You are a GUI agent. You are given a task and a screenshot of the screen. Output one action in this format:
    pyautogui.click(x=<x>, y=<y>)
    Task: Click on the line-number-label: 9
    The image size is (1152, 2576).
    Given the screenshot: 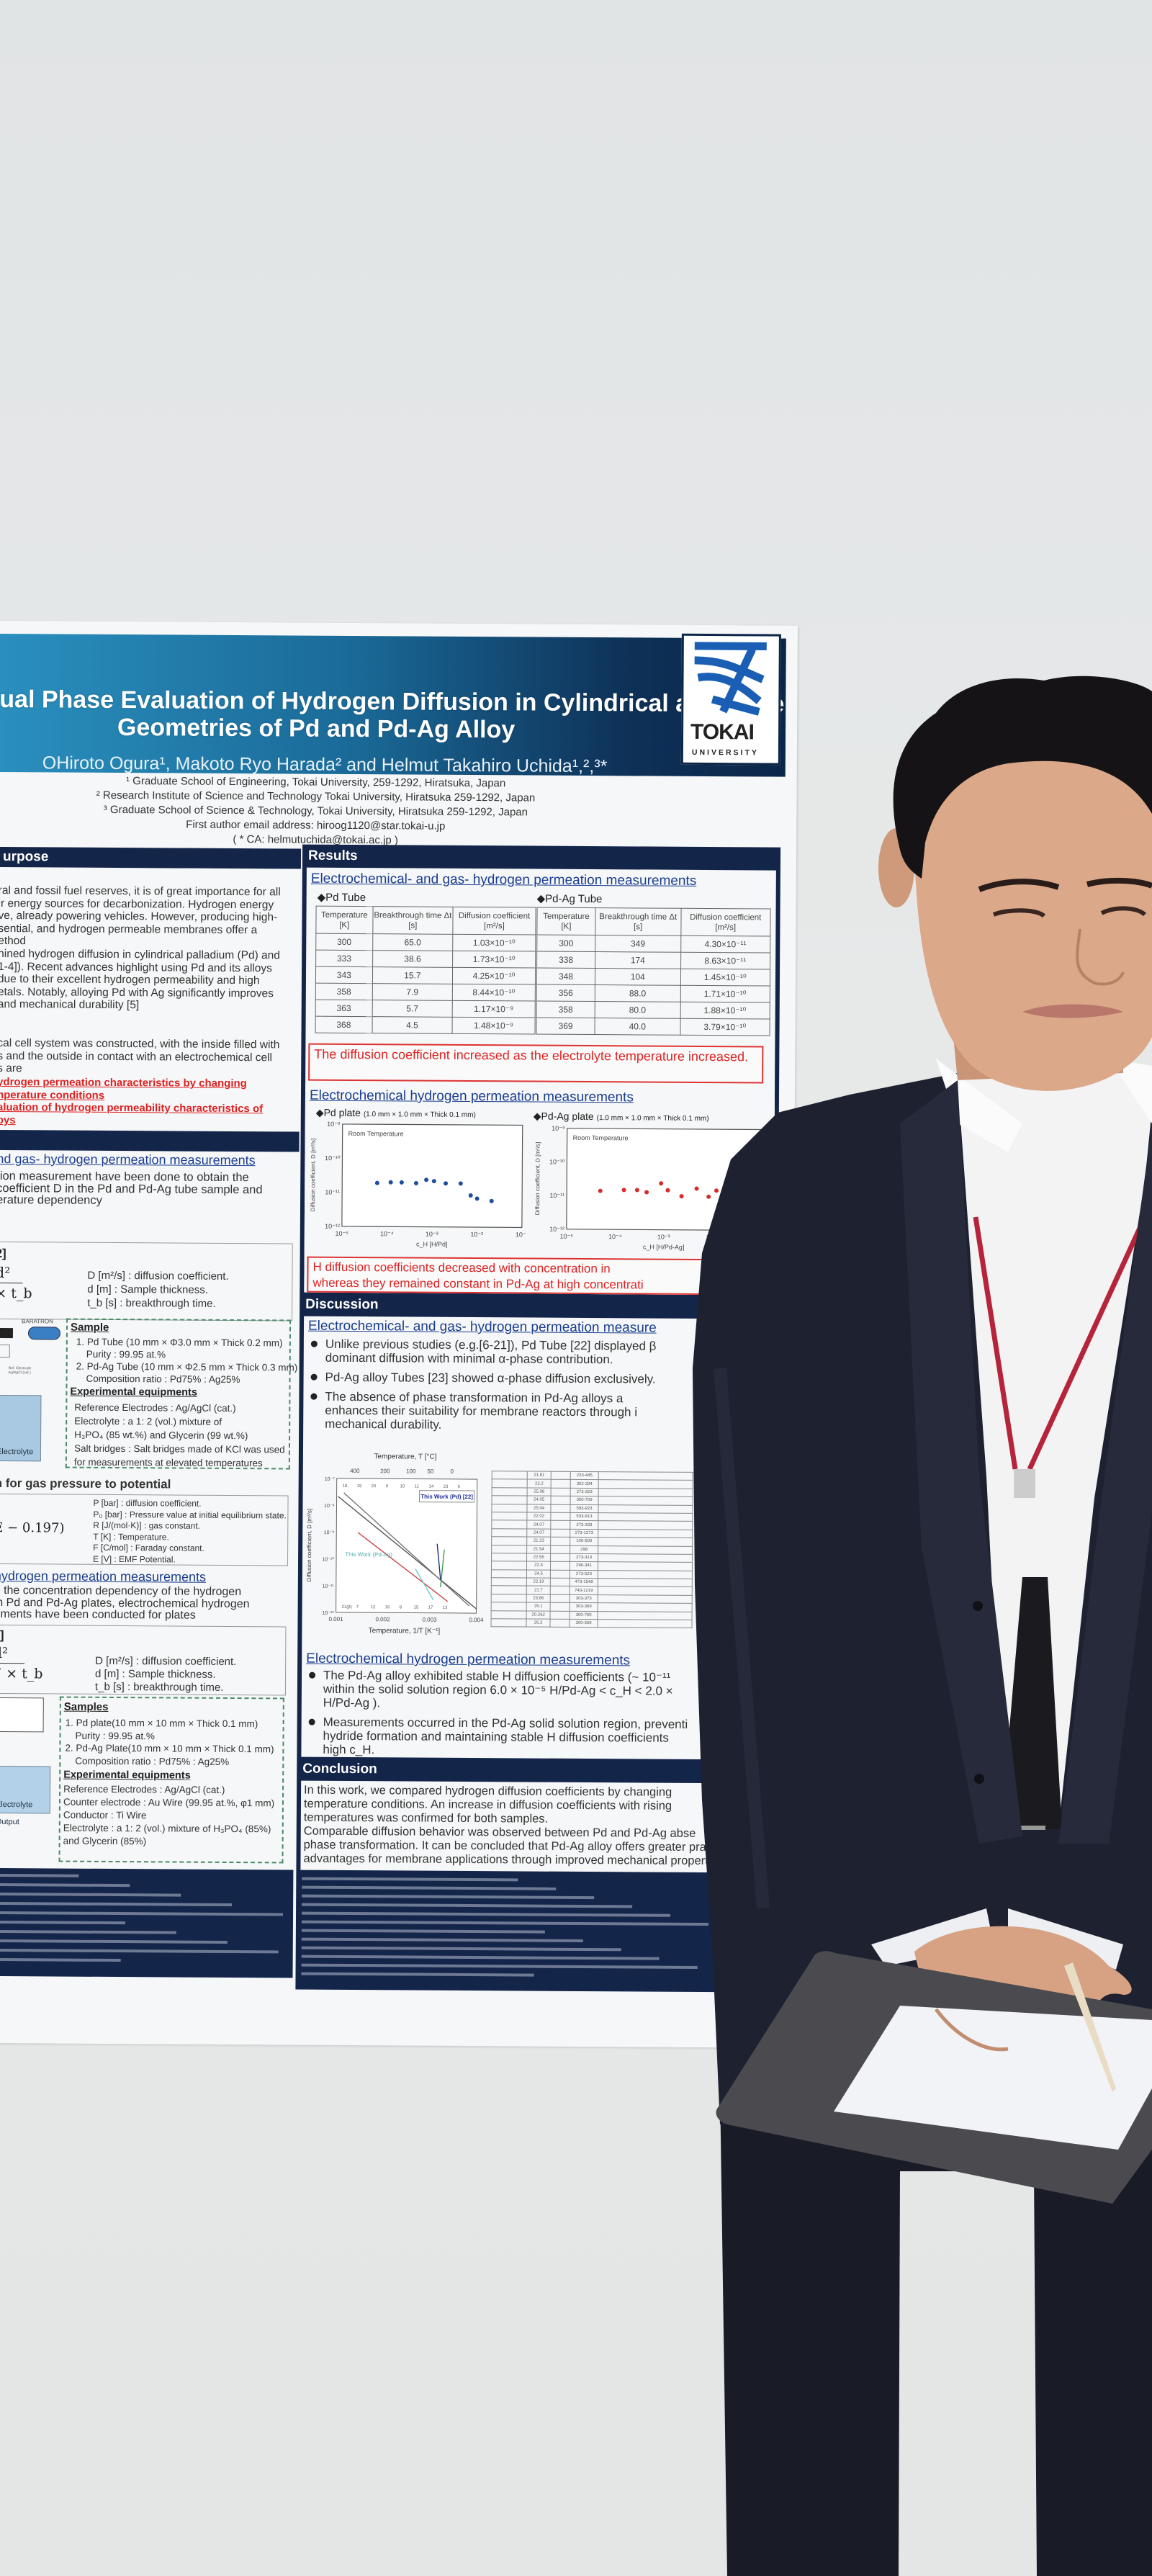 What is the action you would take?
    pyautogui.click(x=387, y=1486)
    